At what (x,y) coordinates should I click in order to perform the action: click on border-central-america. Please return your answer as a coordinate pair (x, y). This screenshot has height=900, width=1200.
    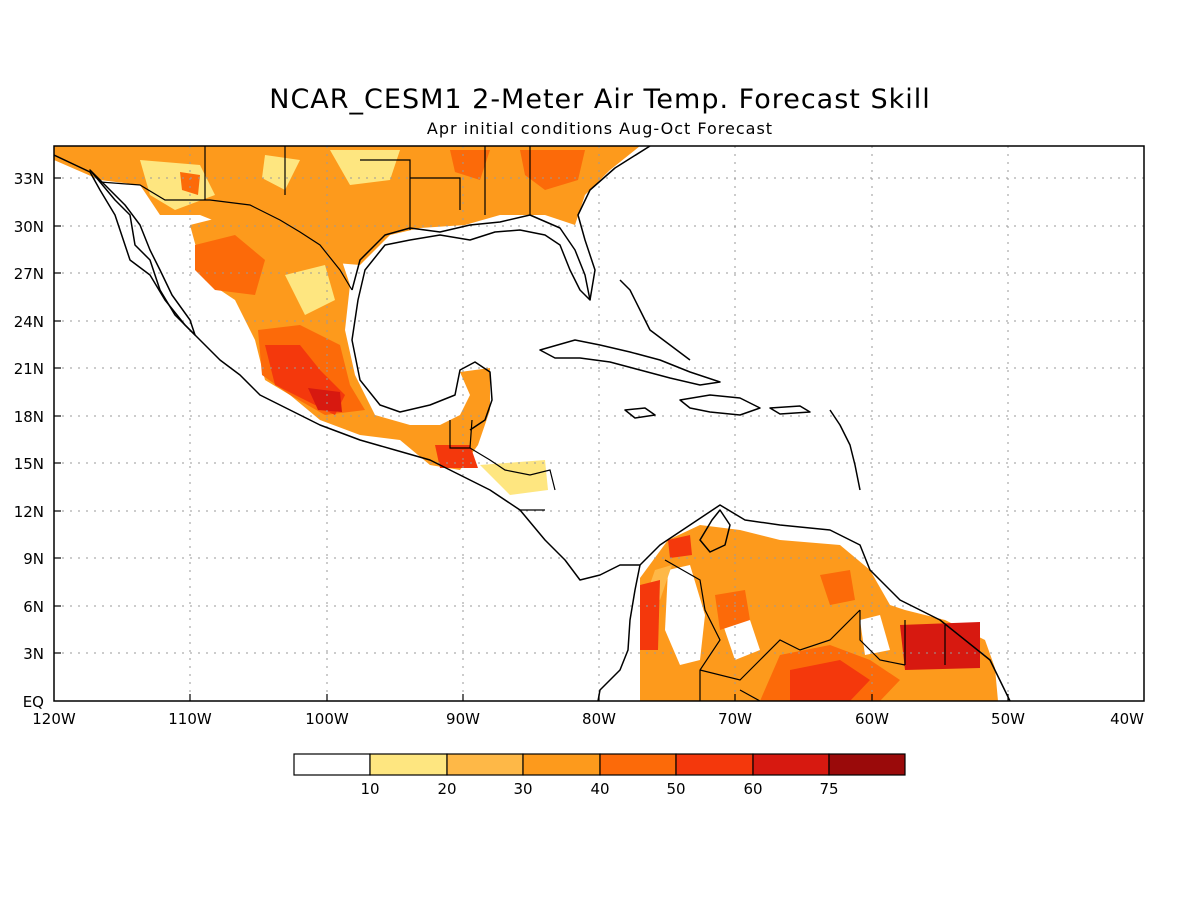
    Looking at the image, I should click on (502, 465).